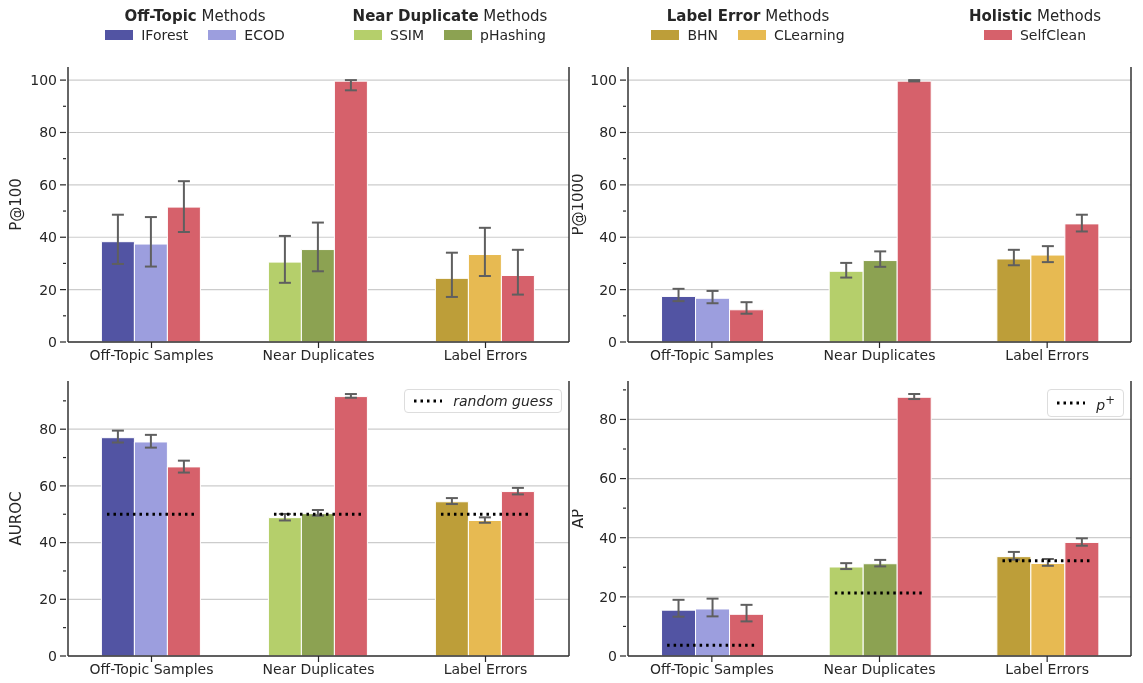  Describe the element at coordinates (578, 518) in the screenshot. I see `y-axis-title: AP` at that location.